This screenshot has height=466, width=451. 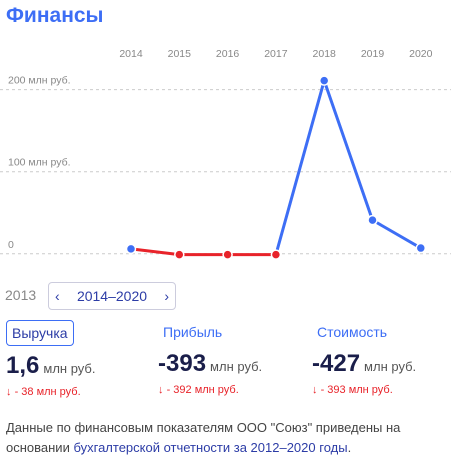 What do you see at coordinates (325, 54) in the screenshot?
I see `x-tick-label: 2018` at bounding box center [325, 54].